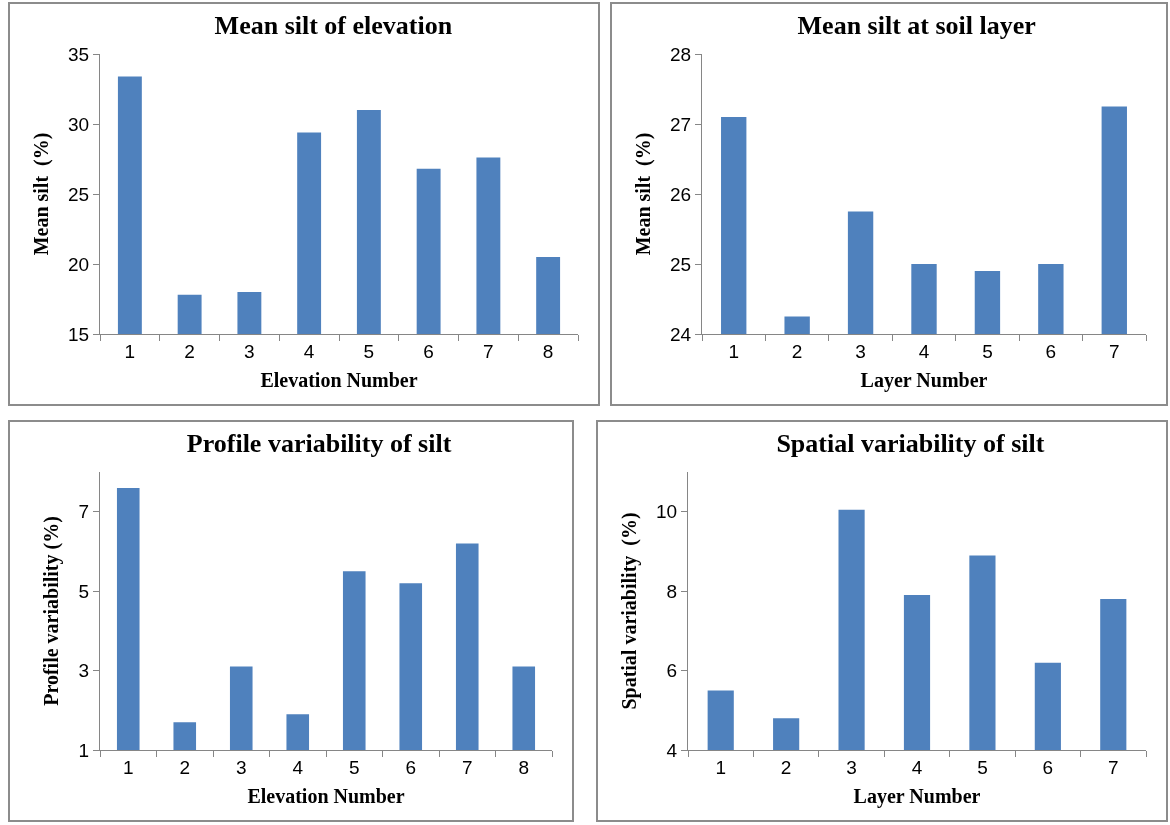 This screenshot has width=1170, height=825. I want to click on y-tick-label: 8, so click(672, 591).